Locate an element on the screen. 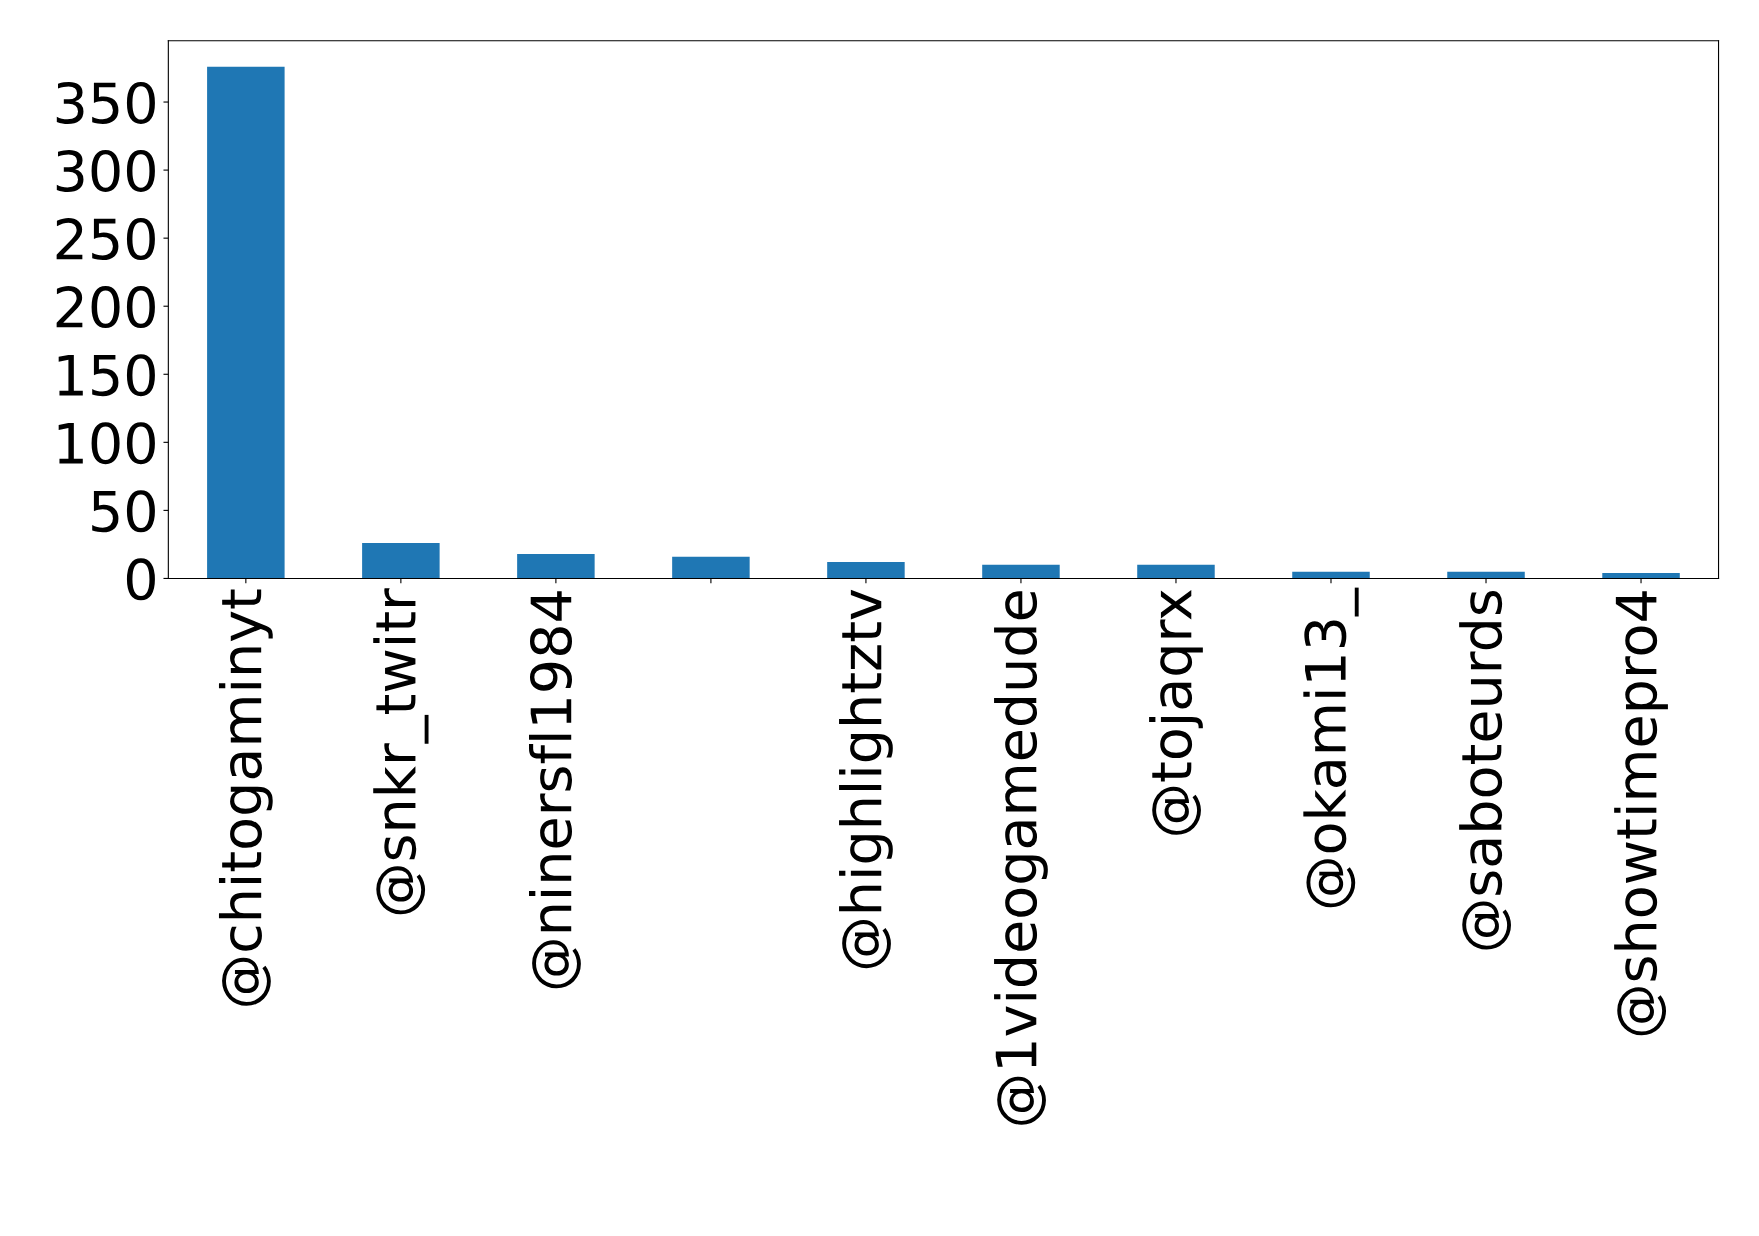 The width and height of the screenshot is (1759, 1236). y-tick-label: 200 is located at coordinates (105, 307).